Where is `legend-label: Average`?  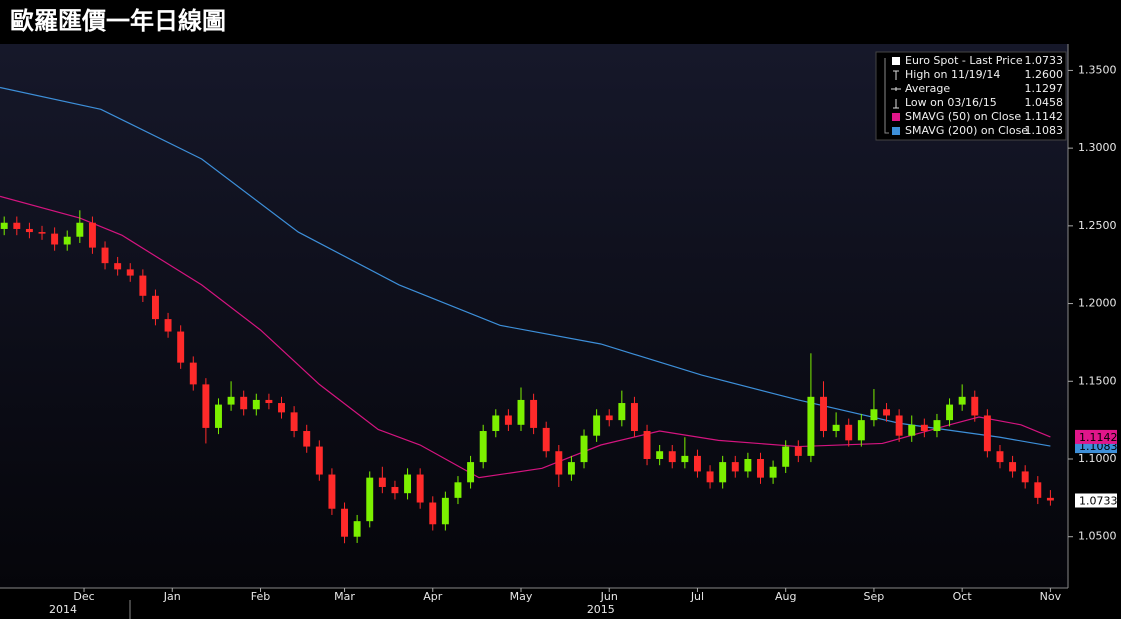 legend-label: Average is located at coordinates (927, 88).